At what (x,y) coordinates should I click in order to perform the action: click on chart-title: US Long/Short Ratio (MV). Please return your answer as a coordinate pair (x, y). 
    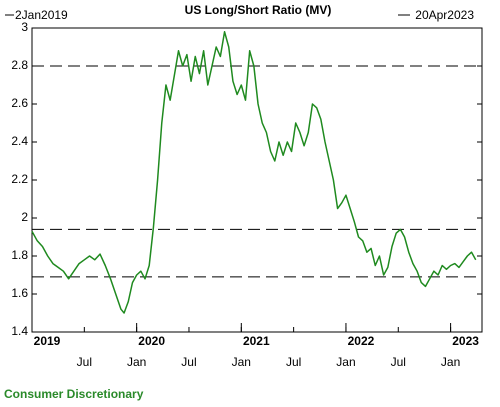
    Looking at the image, I should click on (258, 10).